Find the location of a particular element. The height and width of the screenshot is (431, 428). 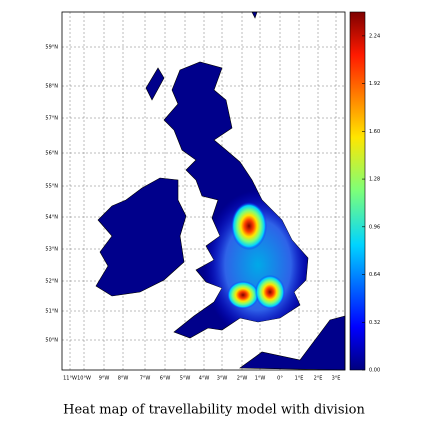

lon-label: 6°W is located at coordinates (165, 379).